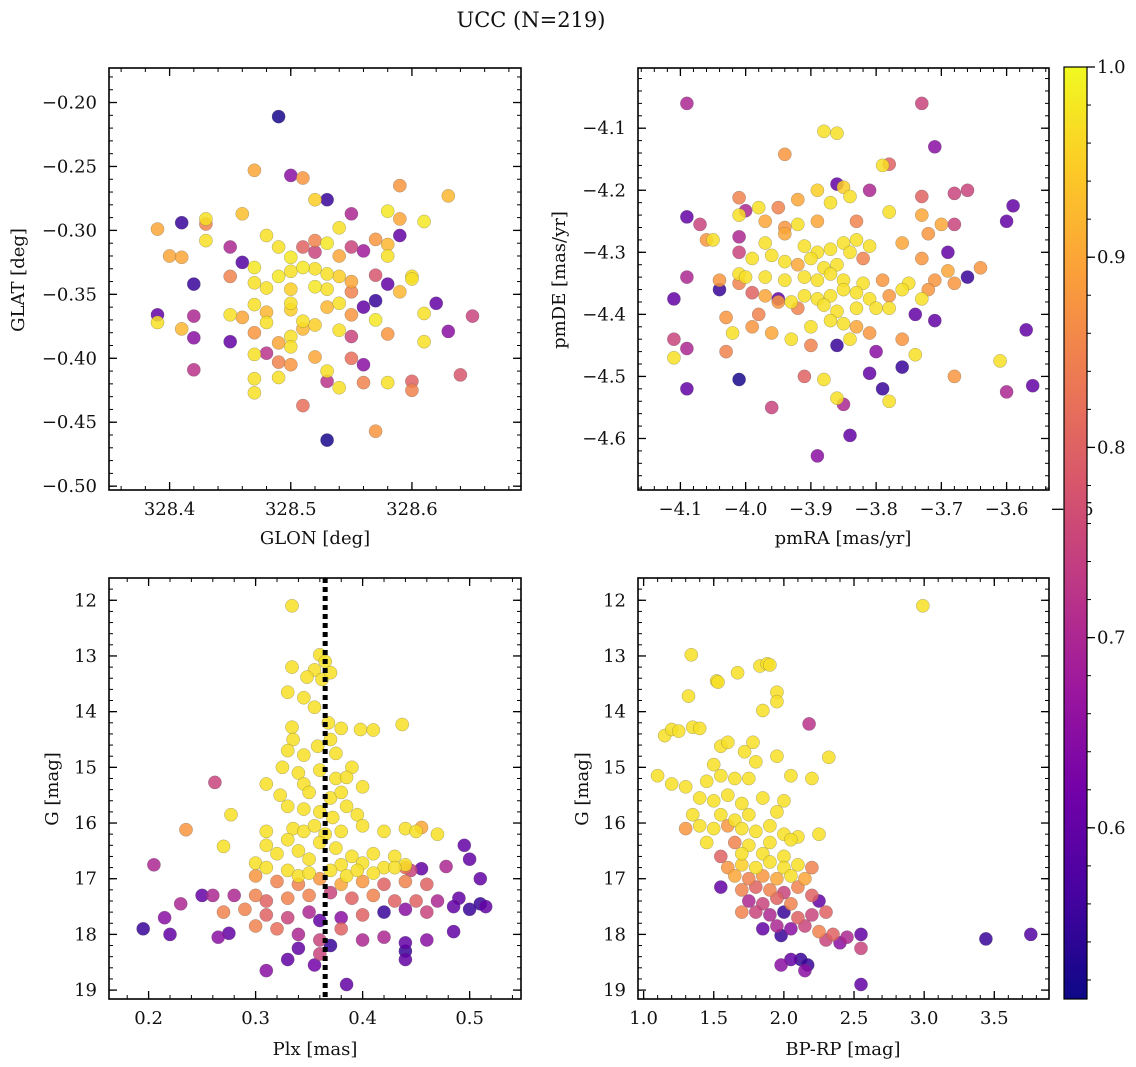 The image size is (1136, 1067). What do you see at coordinates (314, 795) in the screenshot?
I see `g-plx-points` at bounding box center [314, 795].